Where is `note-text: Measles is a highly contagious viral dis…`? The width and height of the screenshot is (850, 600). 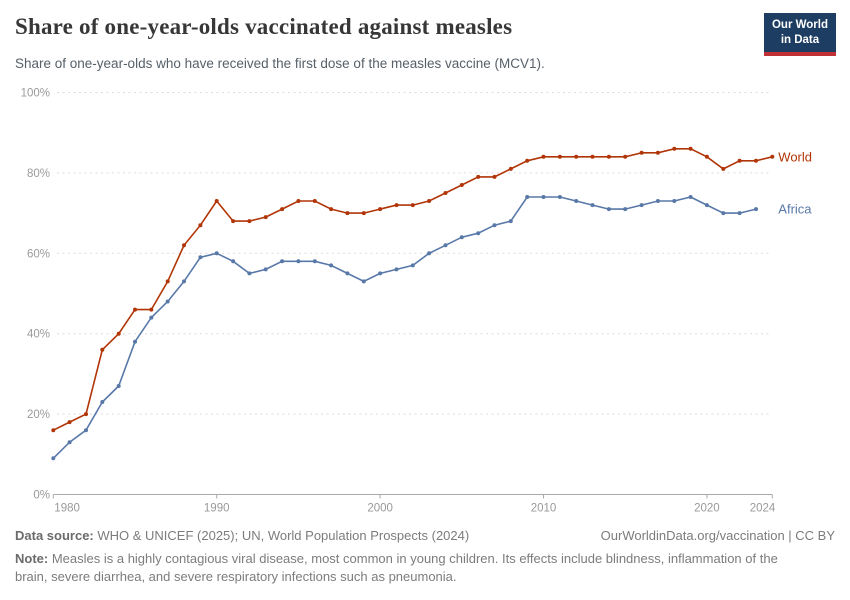
note-text: Measles is a highly contagious viral dis… is located at coordinates (396, 568).